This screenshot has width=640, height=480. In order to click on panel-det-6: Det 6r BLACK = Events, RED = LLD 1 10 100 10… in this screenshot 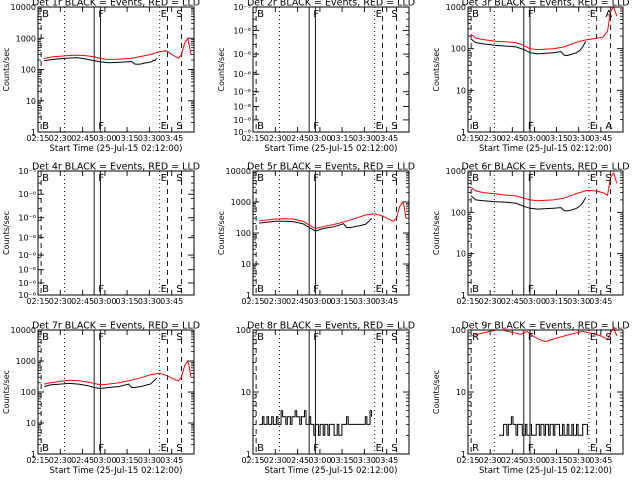, I will do `click(531, 234)`.